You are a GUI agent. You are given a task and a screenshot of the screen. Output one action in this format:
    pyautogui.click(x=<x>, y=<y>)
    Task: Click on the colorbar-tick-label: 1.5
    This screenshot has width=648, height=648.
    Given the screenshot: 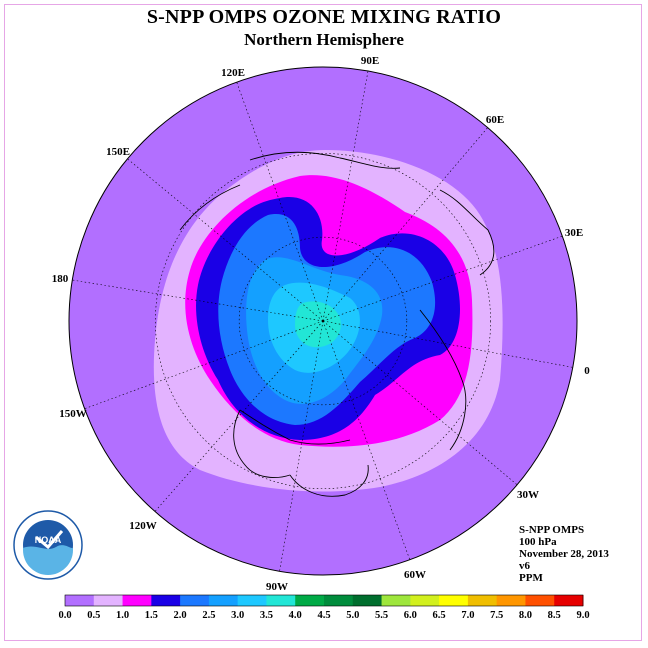 What is the action you would take?
    pyautogui.click(x=151, y=615)
    